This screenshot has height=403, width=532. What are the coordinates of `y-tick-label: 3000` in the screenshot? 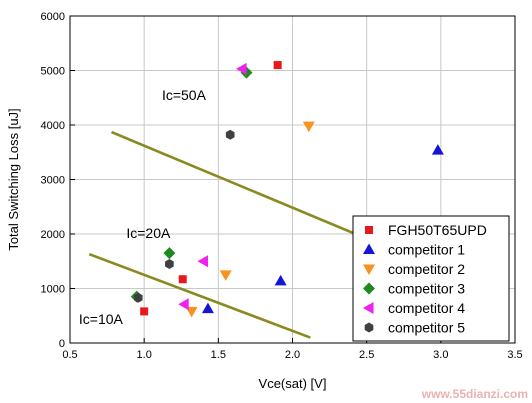 It's located at (53, 181).